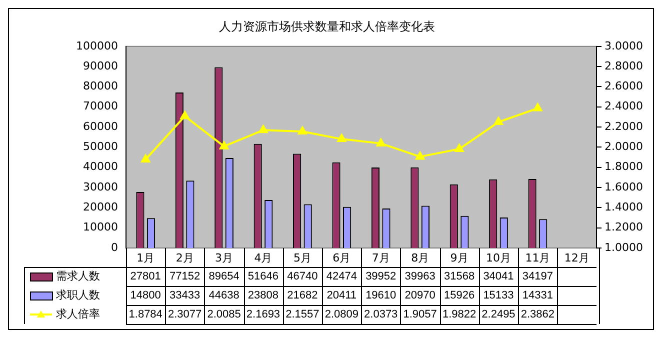  Describe the element at coordinates (381, 276) in the screenshot. I see `data-label: 39952` at that location.